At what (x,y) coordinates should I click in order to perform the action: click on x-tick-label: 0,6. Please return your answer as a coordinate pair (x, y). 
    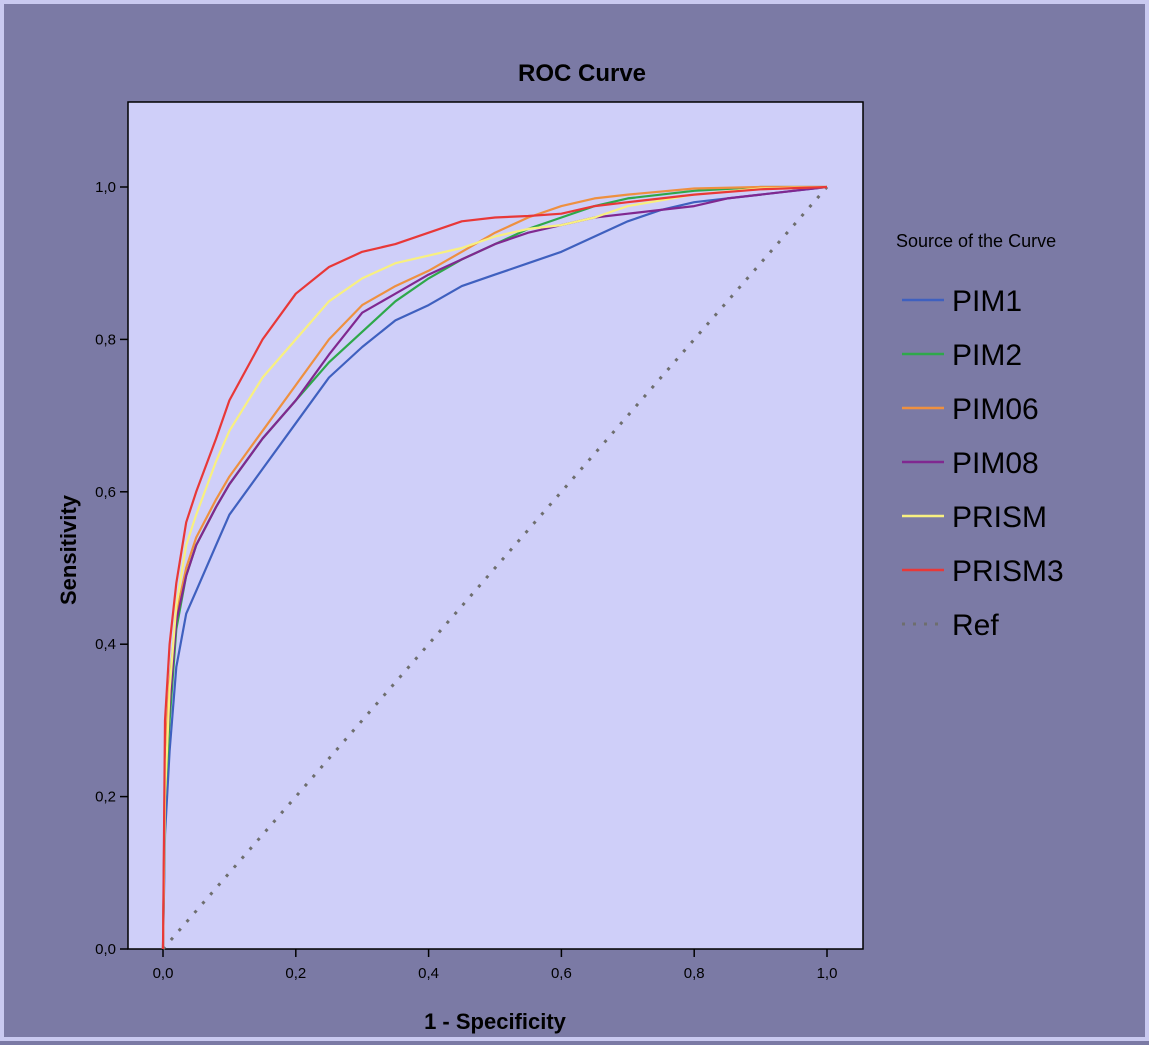
    Looking at the image, I should click on (561, 973).